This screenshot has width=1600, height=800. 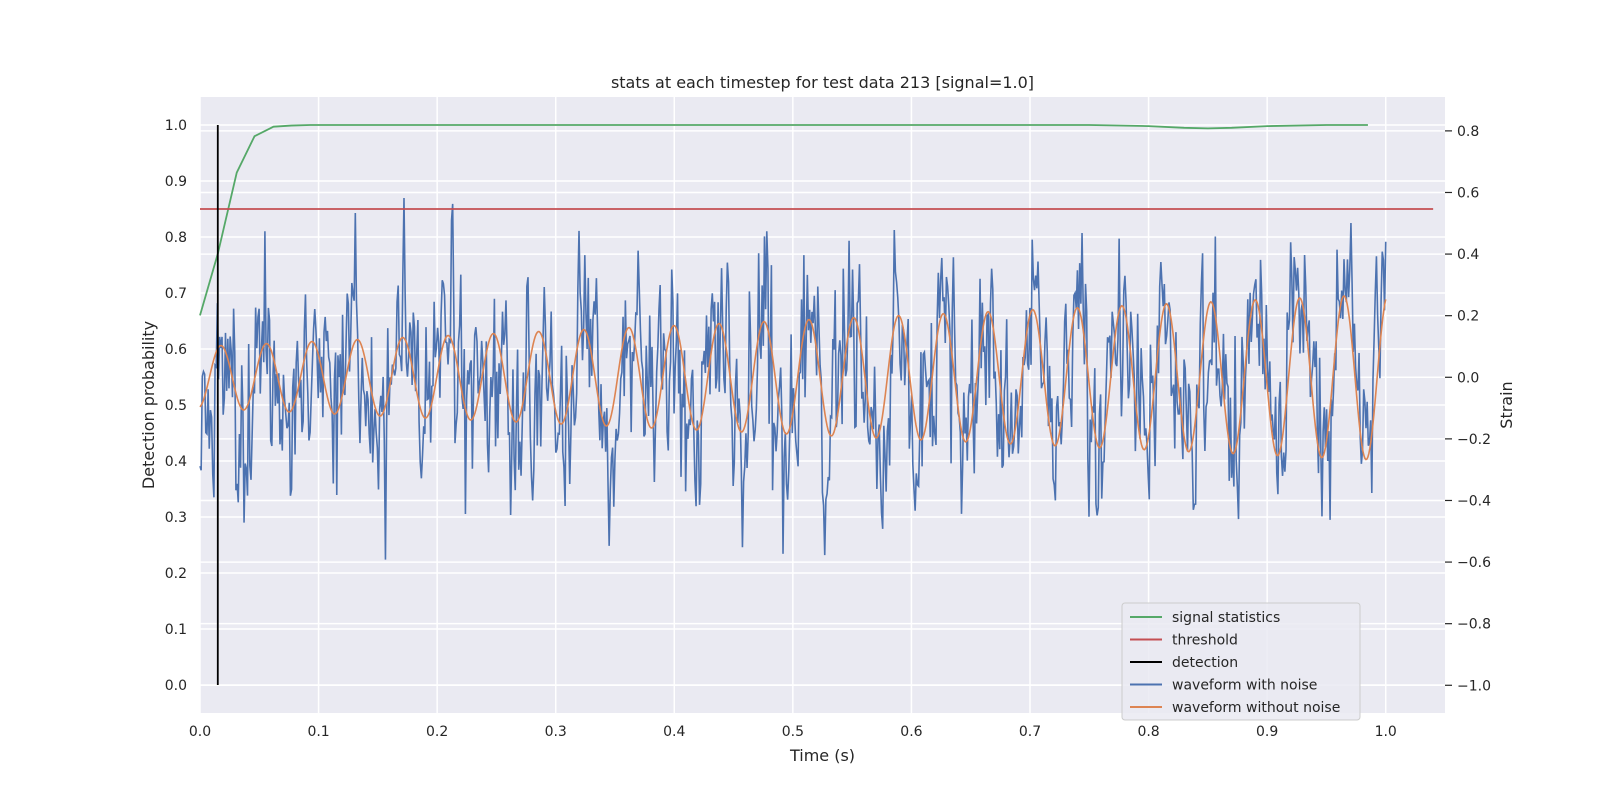 I want to click on y2-tick-label: 0.0, so click(x=1468, y=378).